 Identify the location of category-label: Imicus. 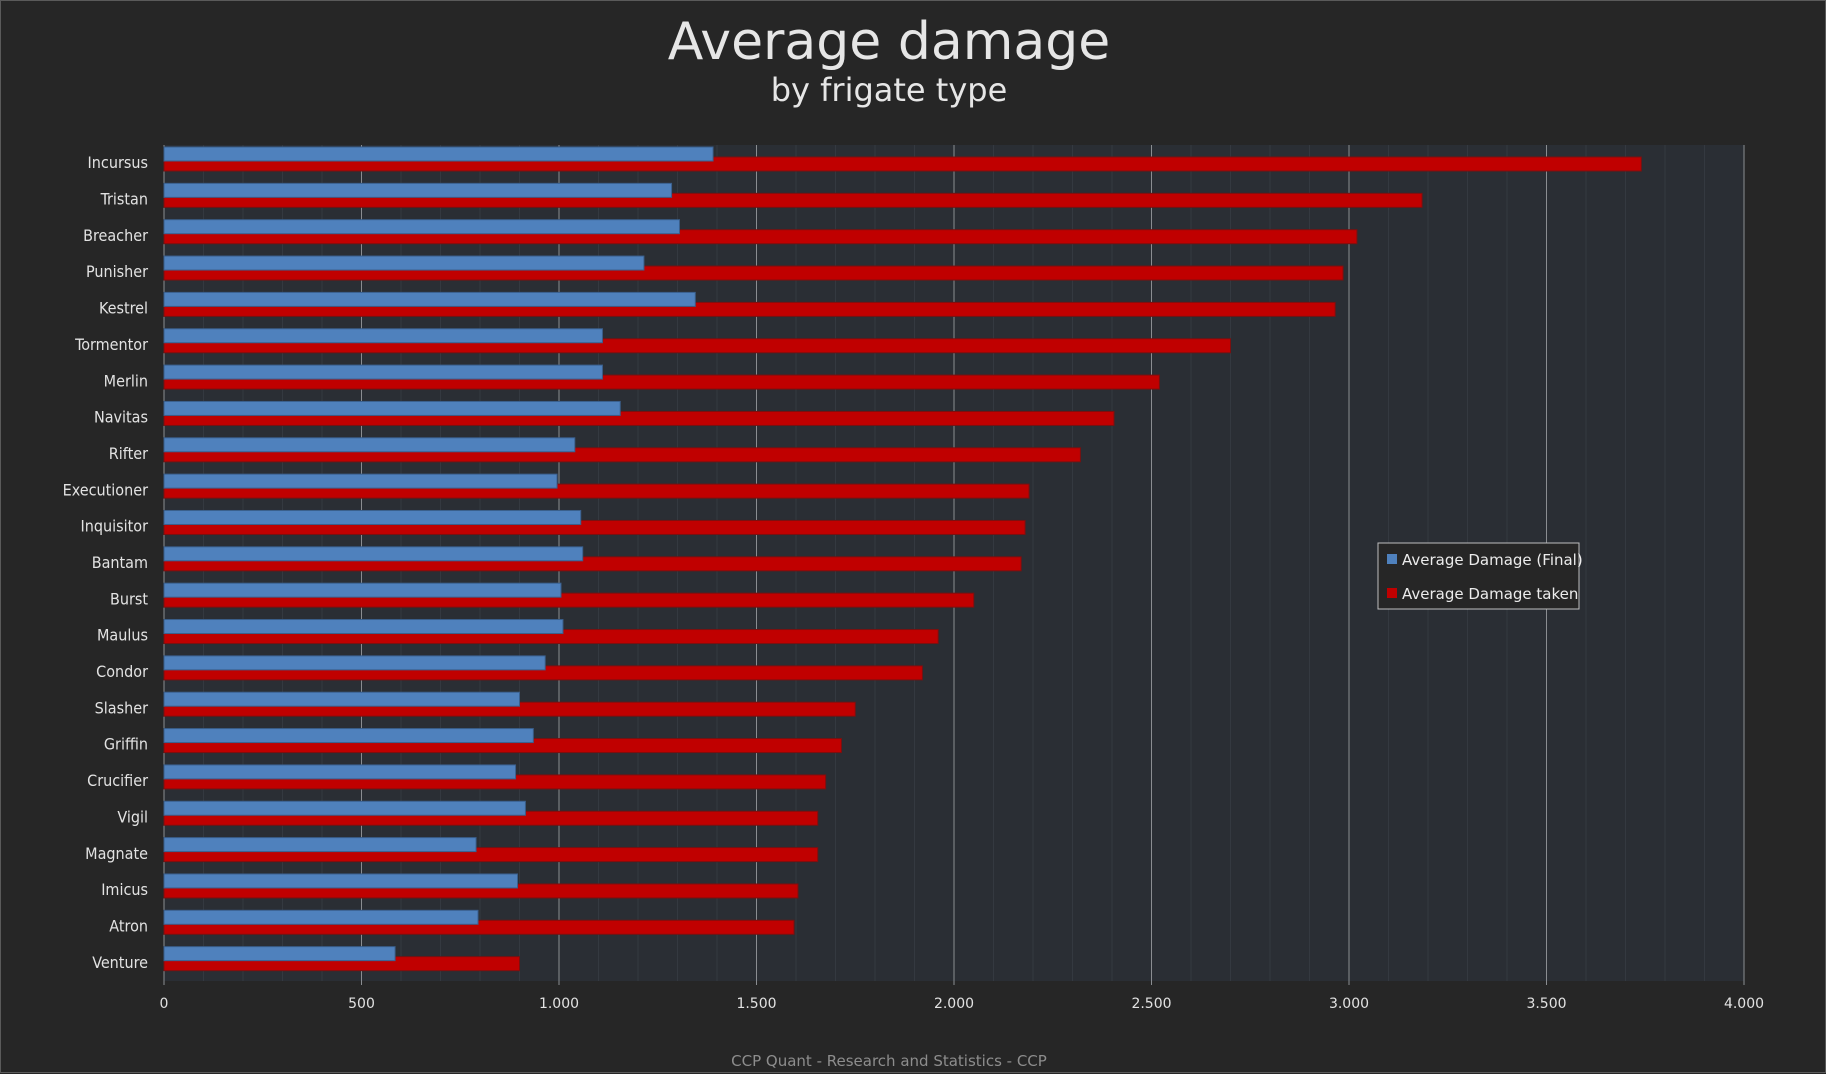
(124, 889).